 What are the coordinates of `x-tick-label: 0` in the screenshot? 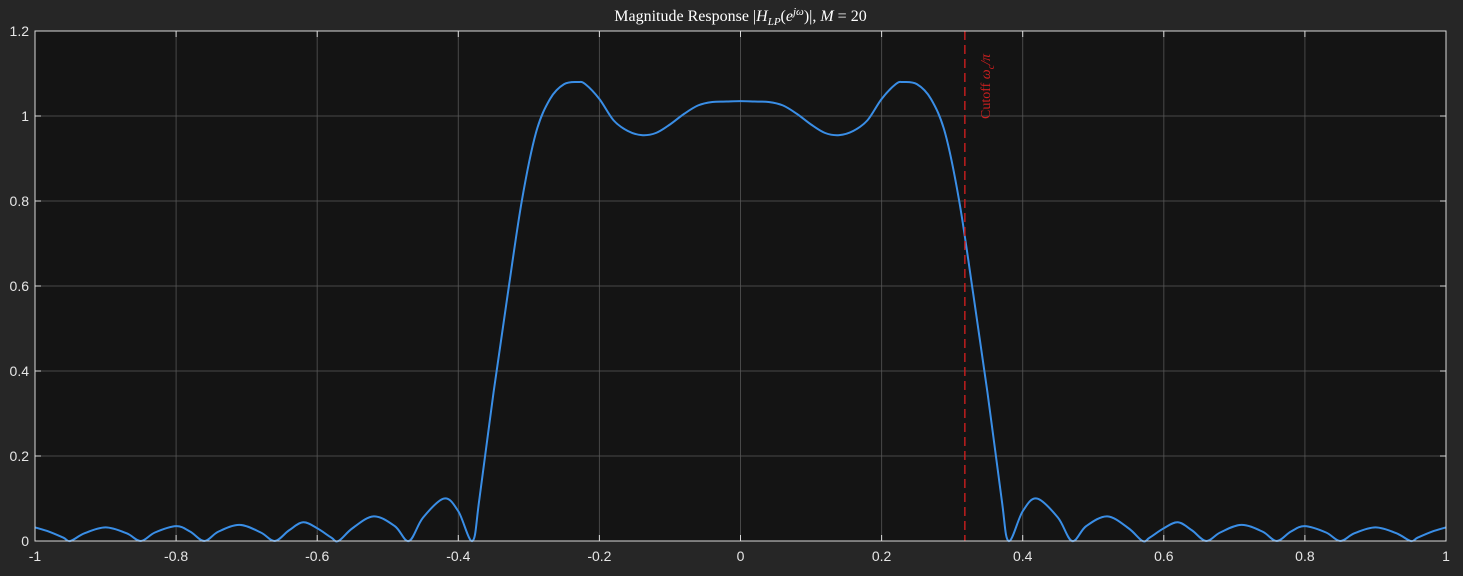 It's located at (741, 556).